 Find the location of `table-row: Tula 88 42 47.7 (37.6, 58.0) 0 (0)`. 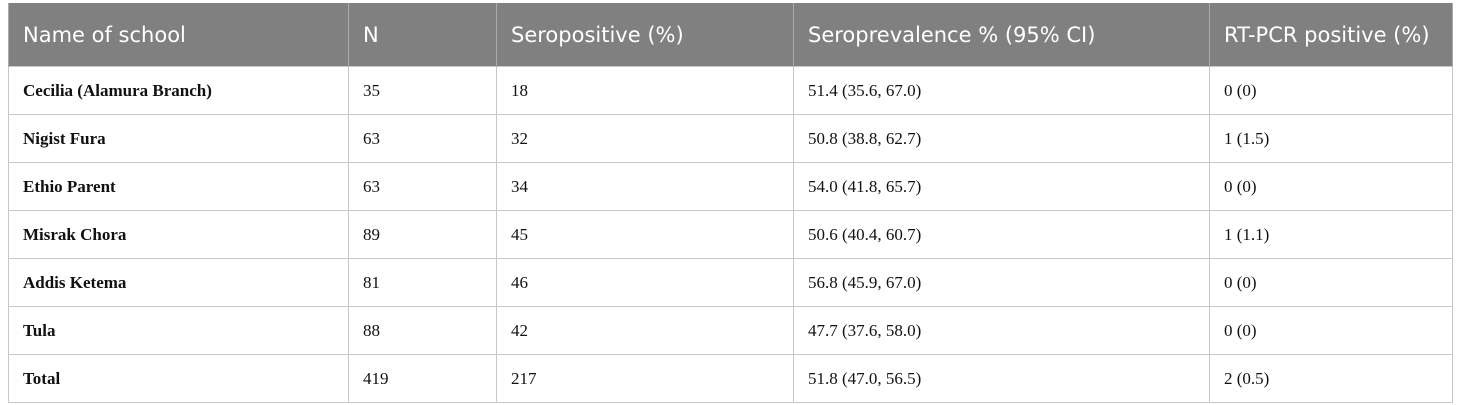

table-row: Tula 88 42 47.7 (37.6, 58.0) 0 (0) is located at coordinates (730, 330).